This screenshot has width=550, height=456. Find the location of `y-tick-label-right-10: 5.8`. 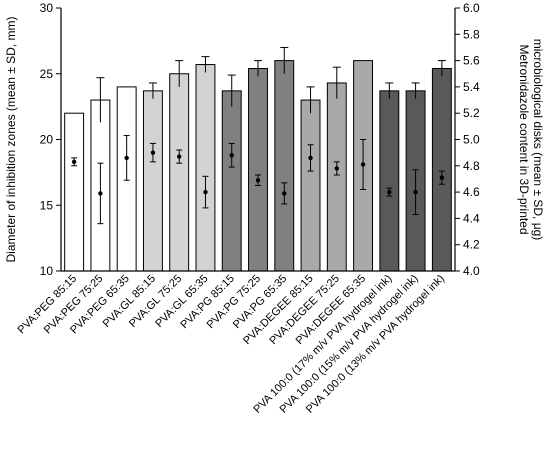

y-tick-label-right-10: 5.8 is located at coordinates (471, 34).